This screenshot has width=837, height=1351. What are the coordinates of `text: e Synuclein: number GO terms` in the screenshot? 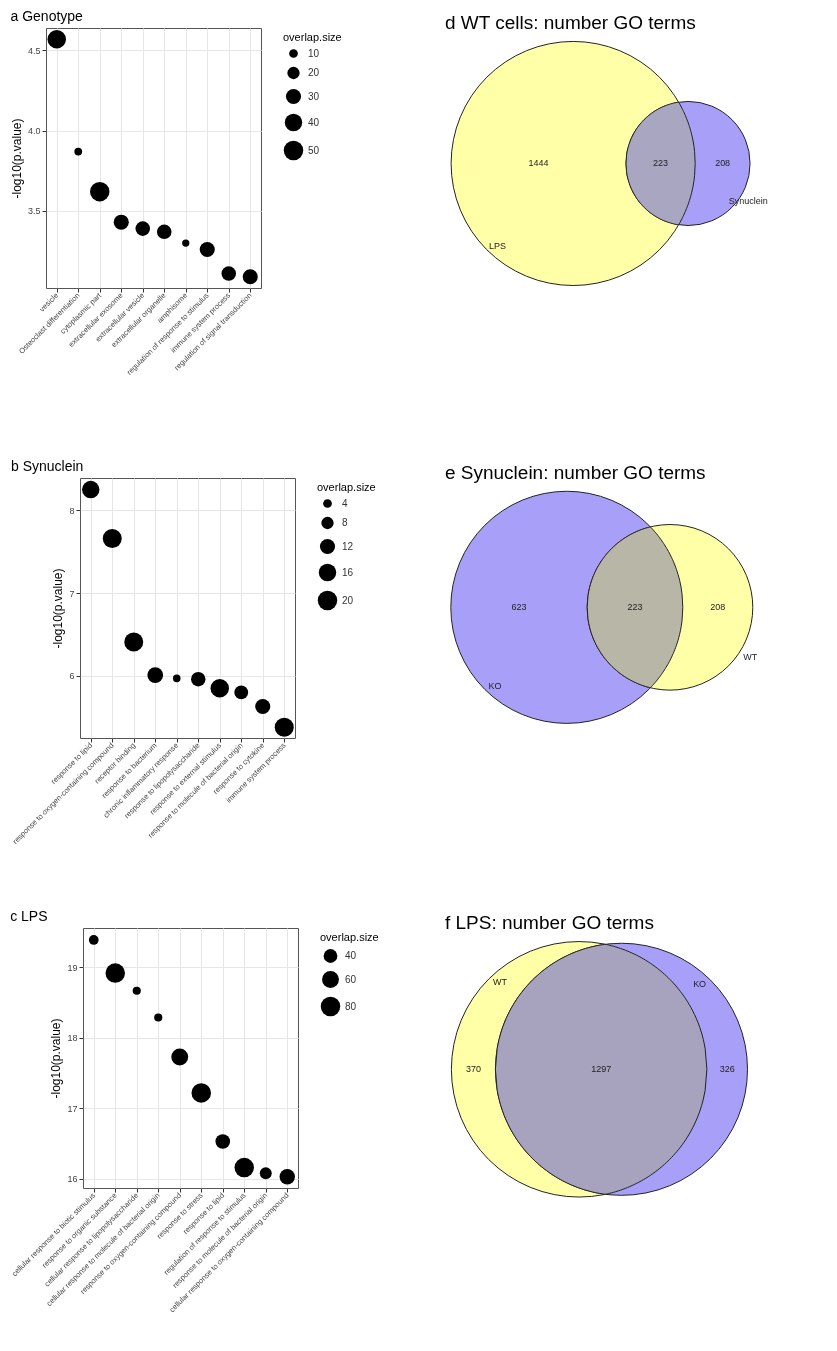 It's located at (575, 472).